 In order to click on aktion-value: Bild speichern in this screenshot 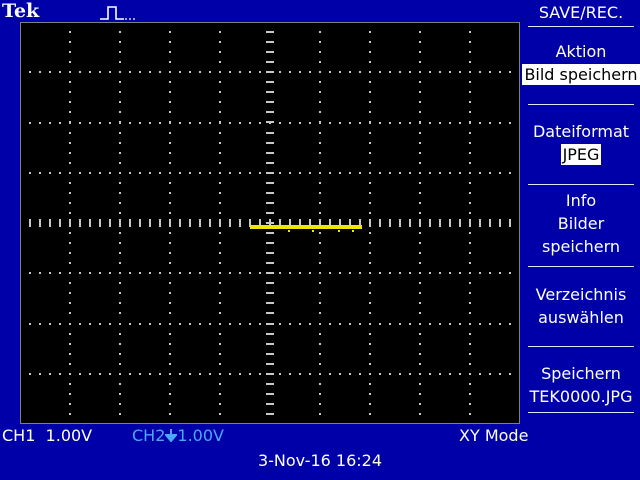, I will do `click(581, 74)`.